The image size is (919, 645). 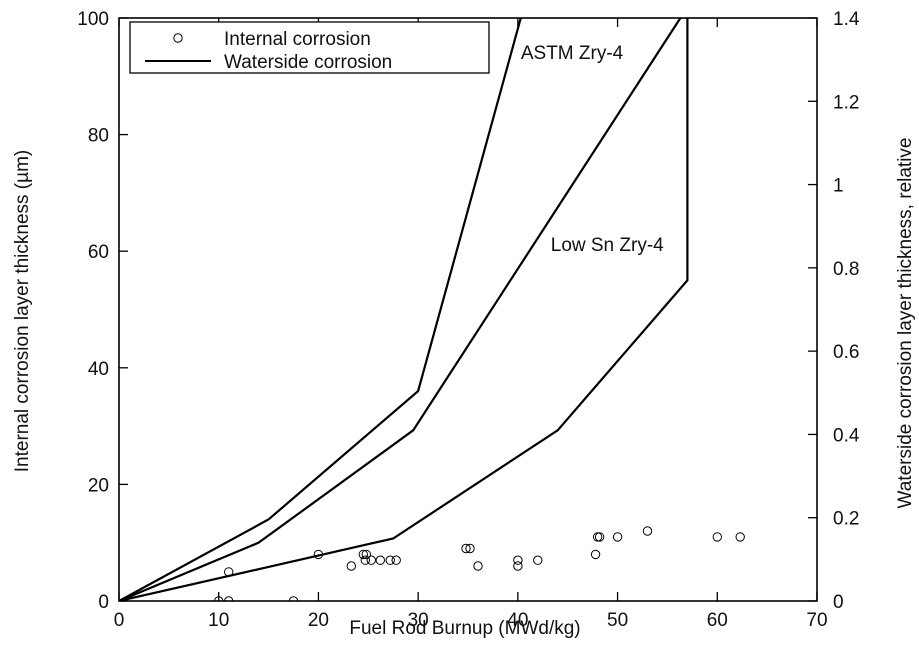 What do you see at coordinates (834, 311) in the screenshot?
I see `y2-axis-ticks: 0 0.2 0.4 0.6 0.8 1 1.2 1.4` at bounding box center [834, 311].